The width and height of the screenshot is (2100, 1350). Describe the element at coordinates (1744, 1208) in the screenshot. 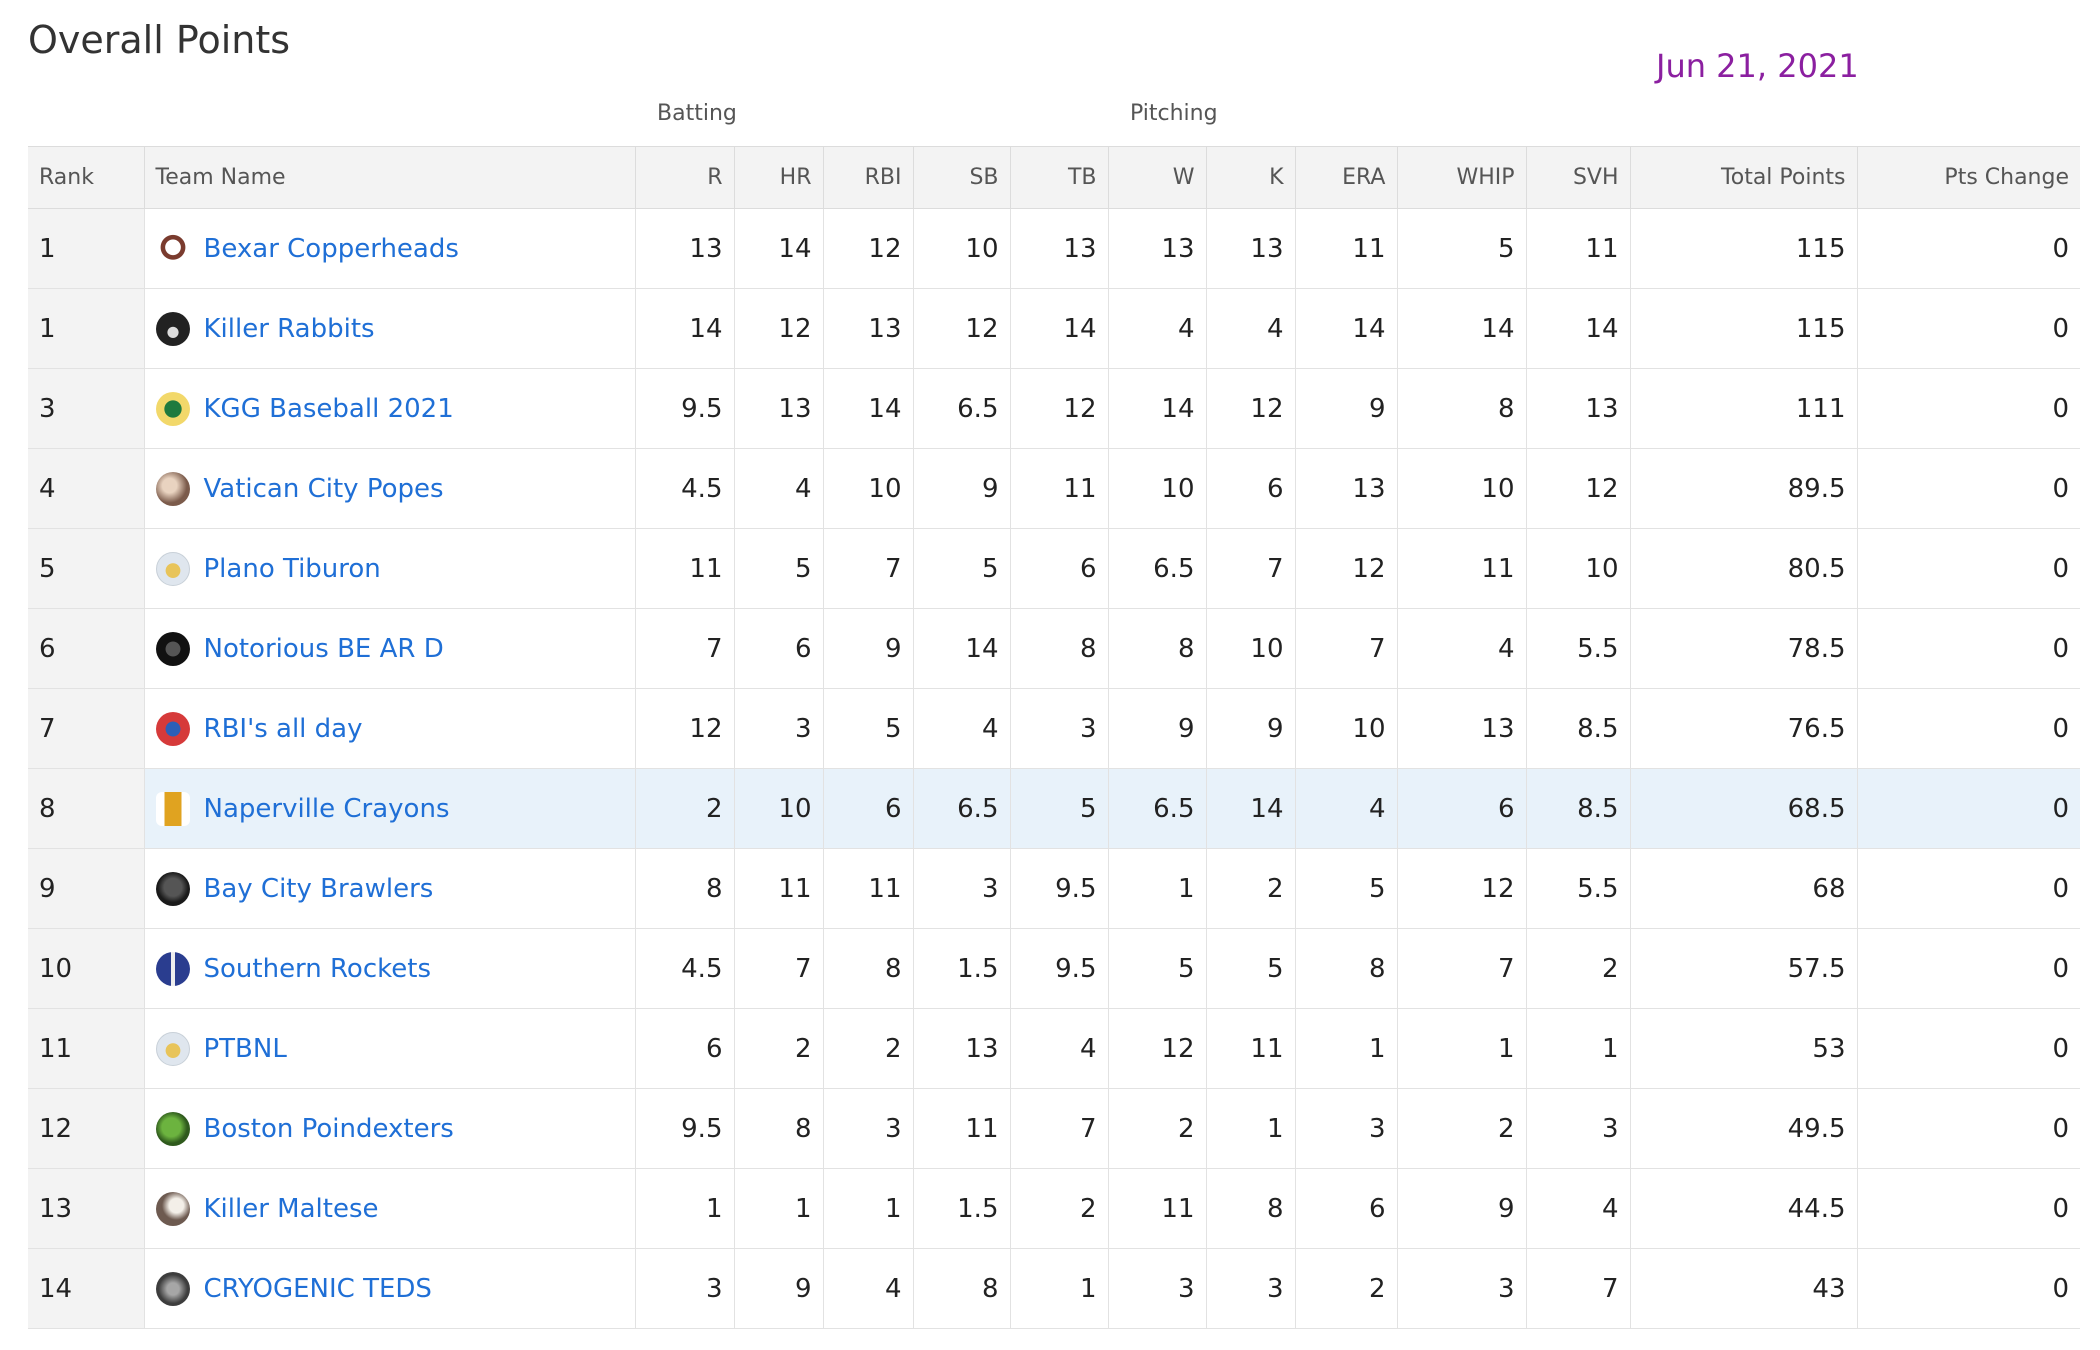

I see `total-points-cell: 44.5` at that location.